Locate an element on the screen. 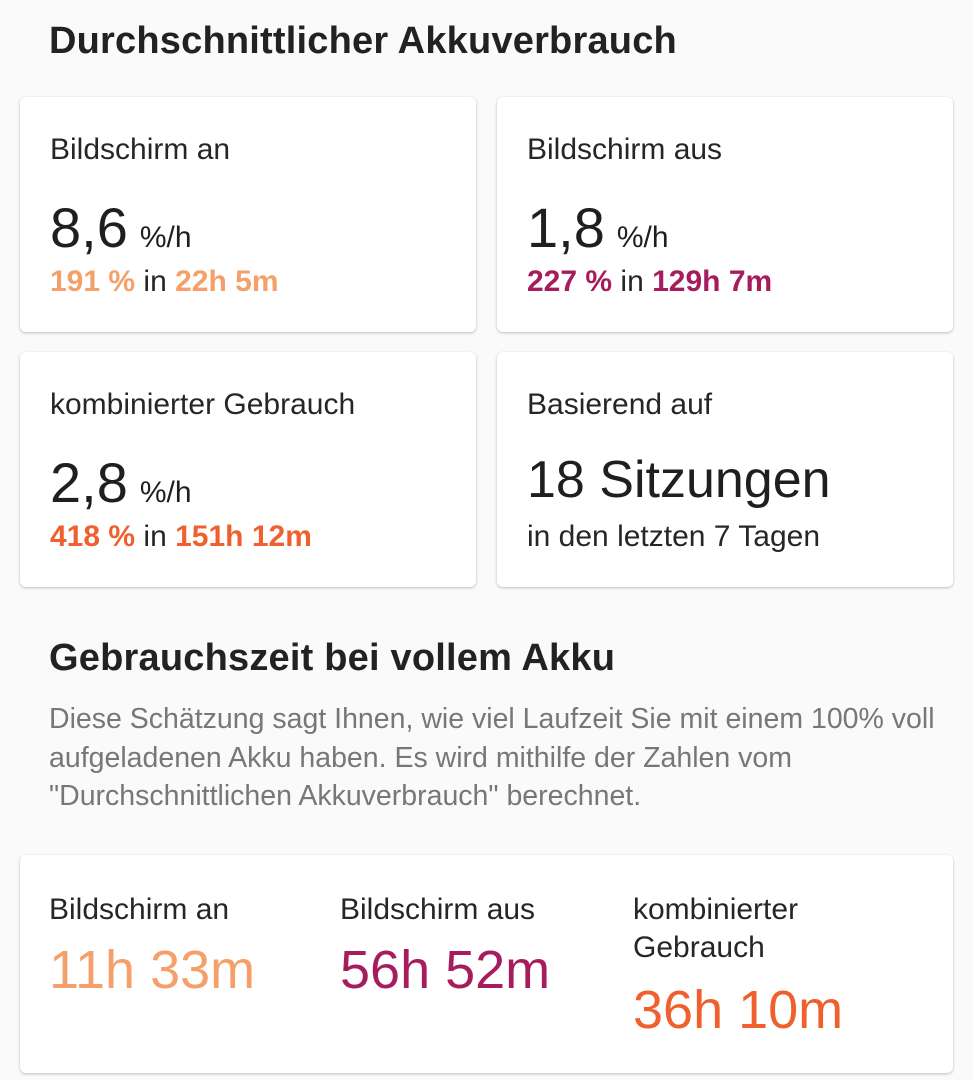  estimate-combined-label: kombinierter Gebrauch is located at coordinates (716, 928).